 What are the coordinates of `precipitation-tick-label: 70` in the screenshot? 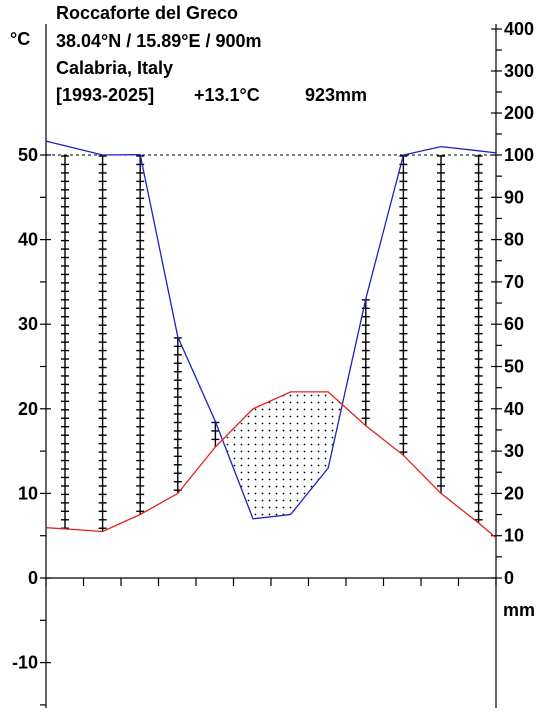 It's located at (514, 282).